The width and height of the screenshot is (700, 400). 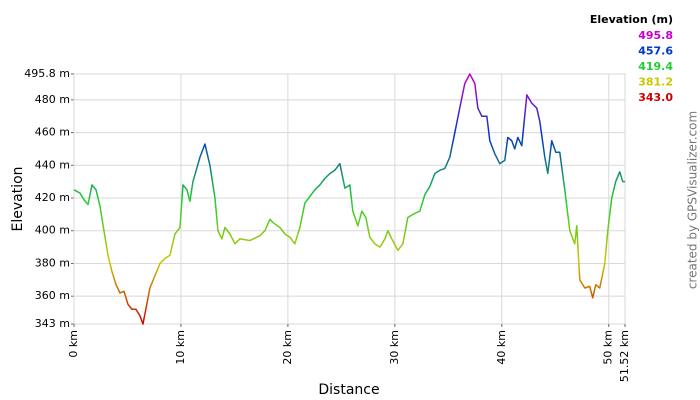 What do you see at coordinates (180, 347) in the screenshot?
I see `x-tick-label: 10 km` at bounding box center [180, 347].